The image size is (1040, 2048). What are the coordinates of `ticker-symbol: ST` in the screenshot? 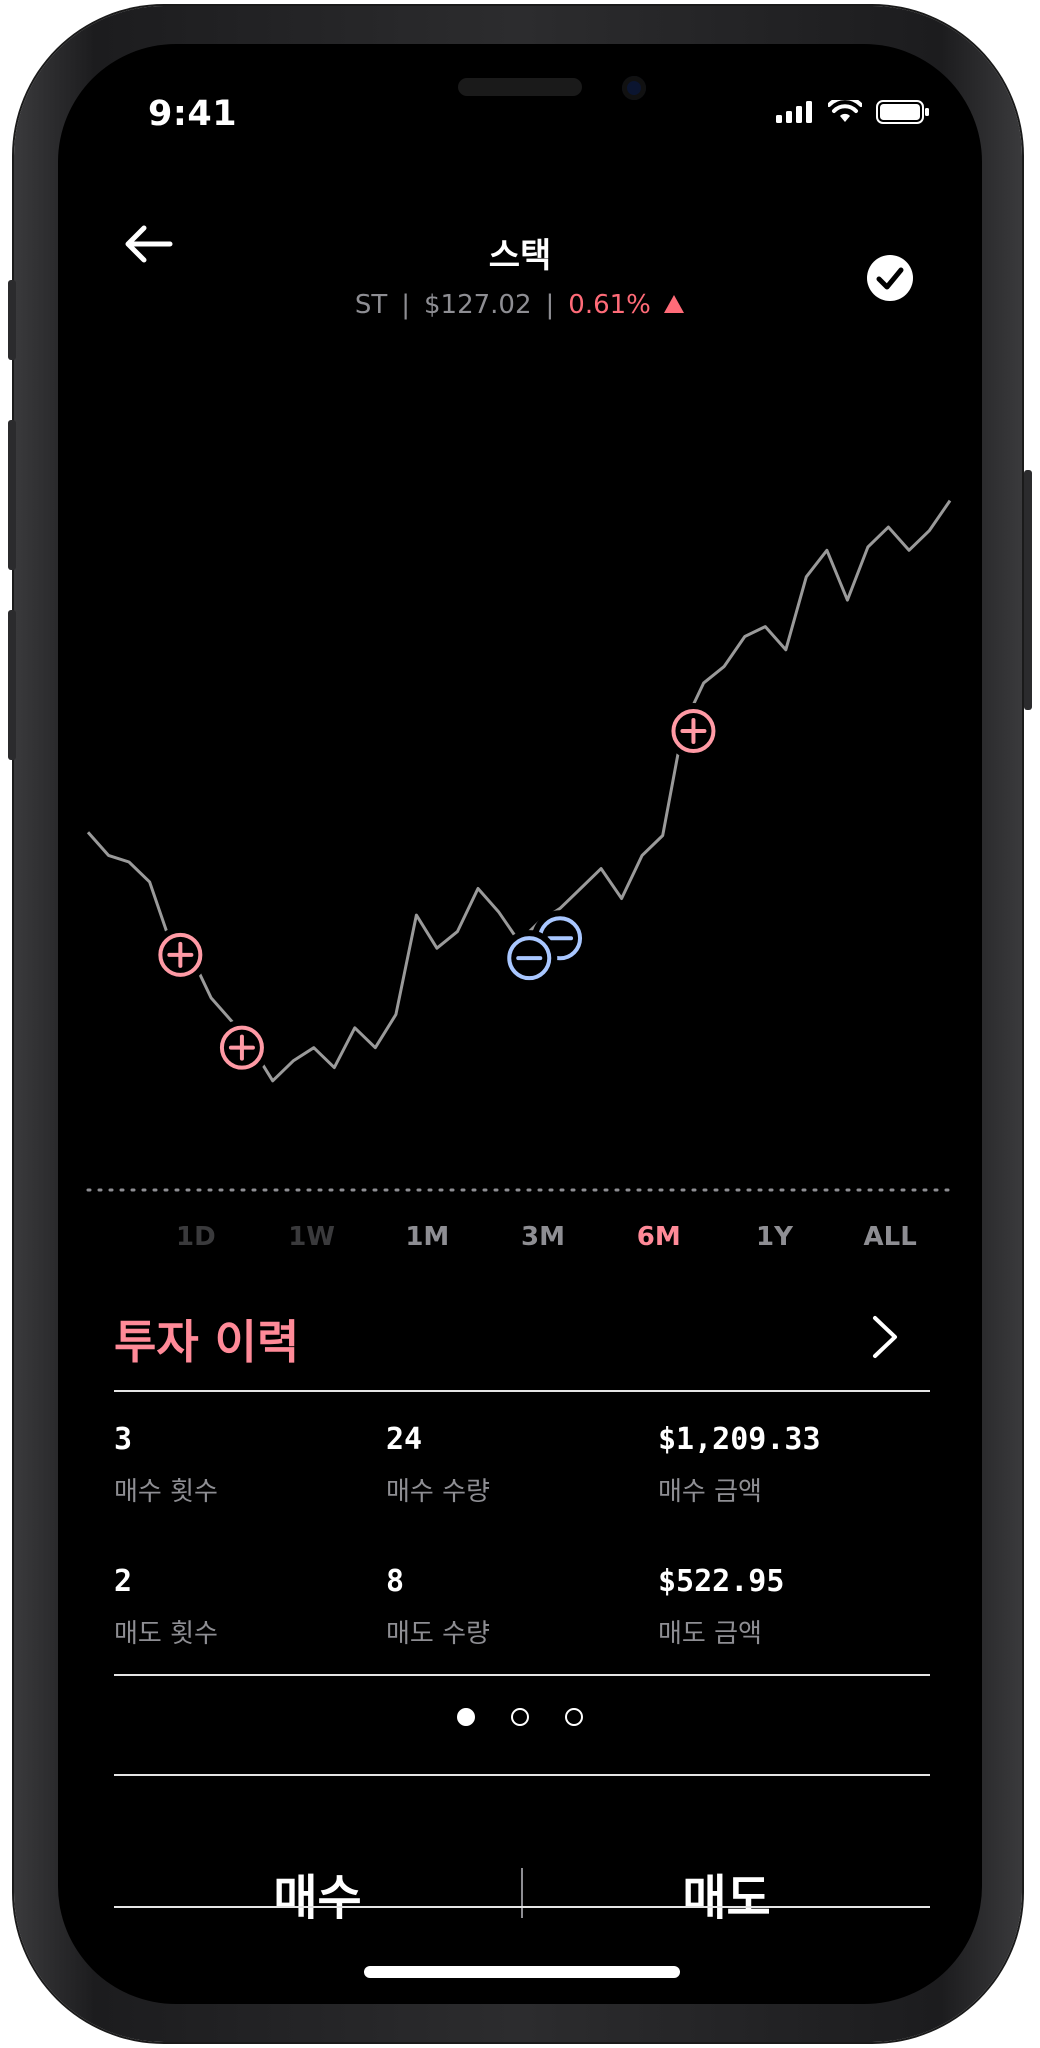 It's located at (371, 305).